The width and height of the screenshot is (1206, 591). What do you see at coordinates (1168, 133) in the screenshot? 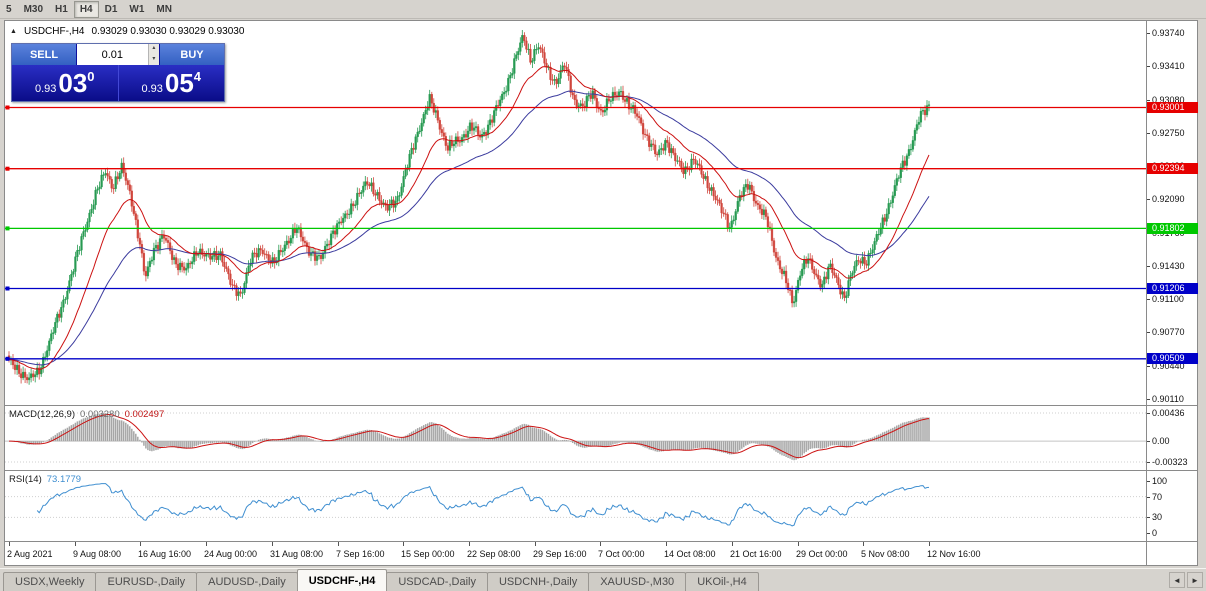
I see `price-axis-tick: 0.92750` at bounding box center [1168, 133].